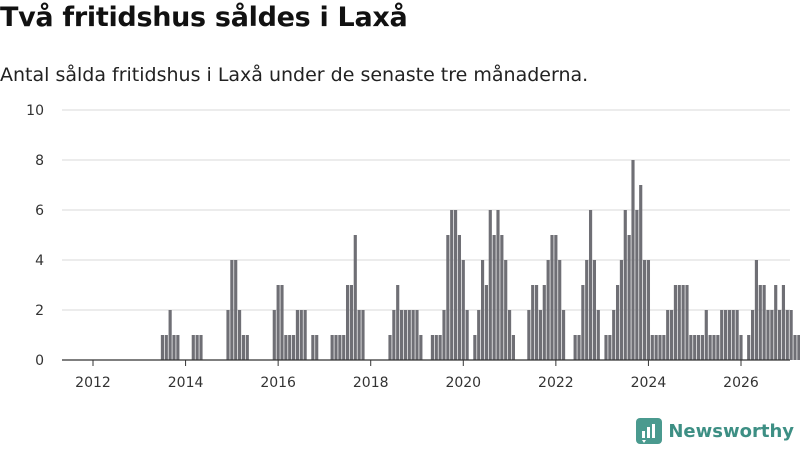  What do you see at coordinates (278, 383) in the screenshot?
I see `x-tick-label: 2016` at bounding box center [278, 383].